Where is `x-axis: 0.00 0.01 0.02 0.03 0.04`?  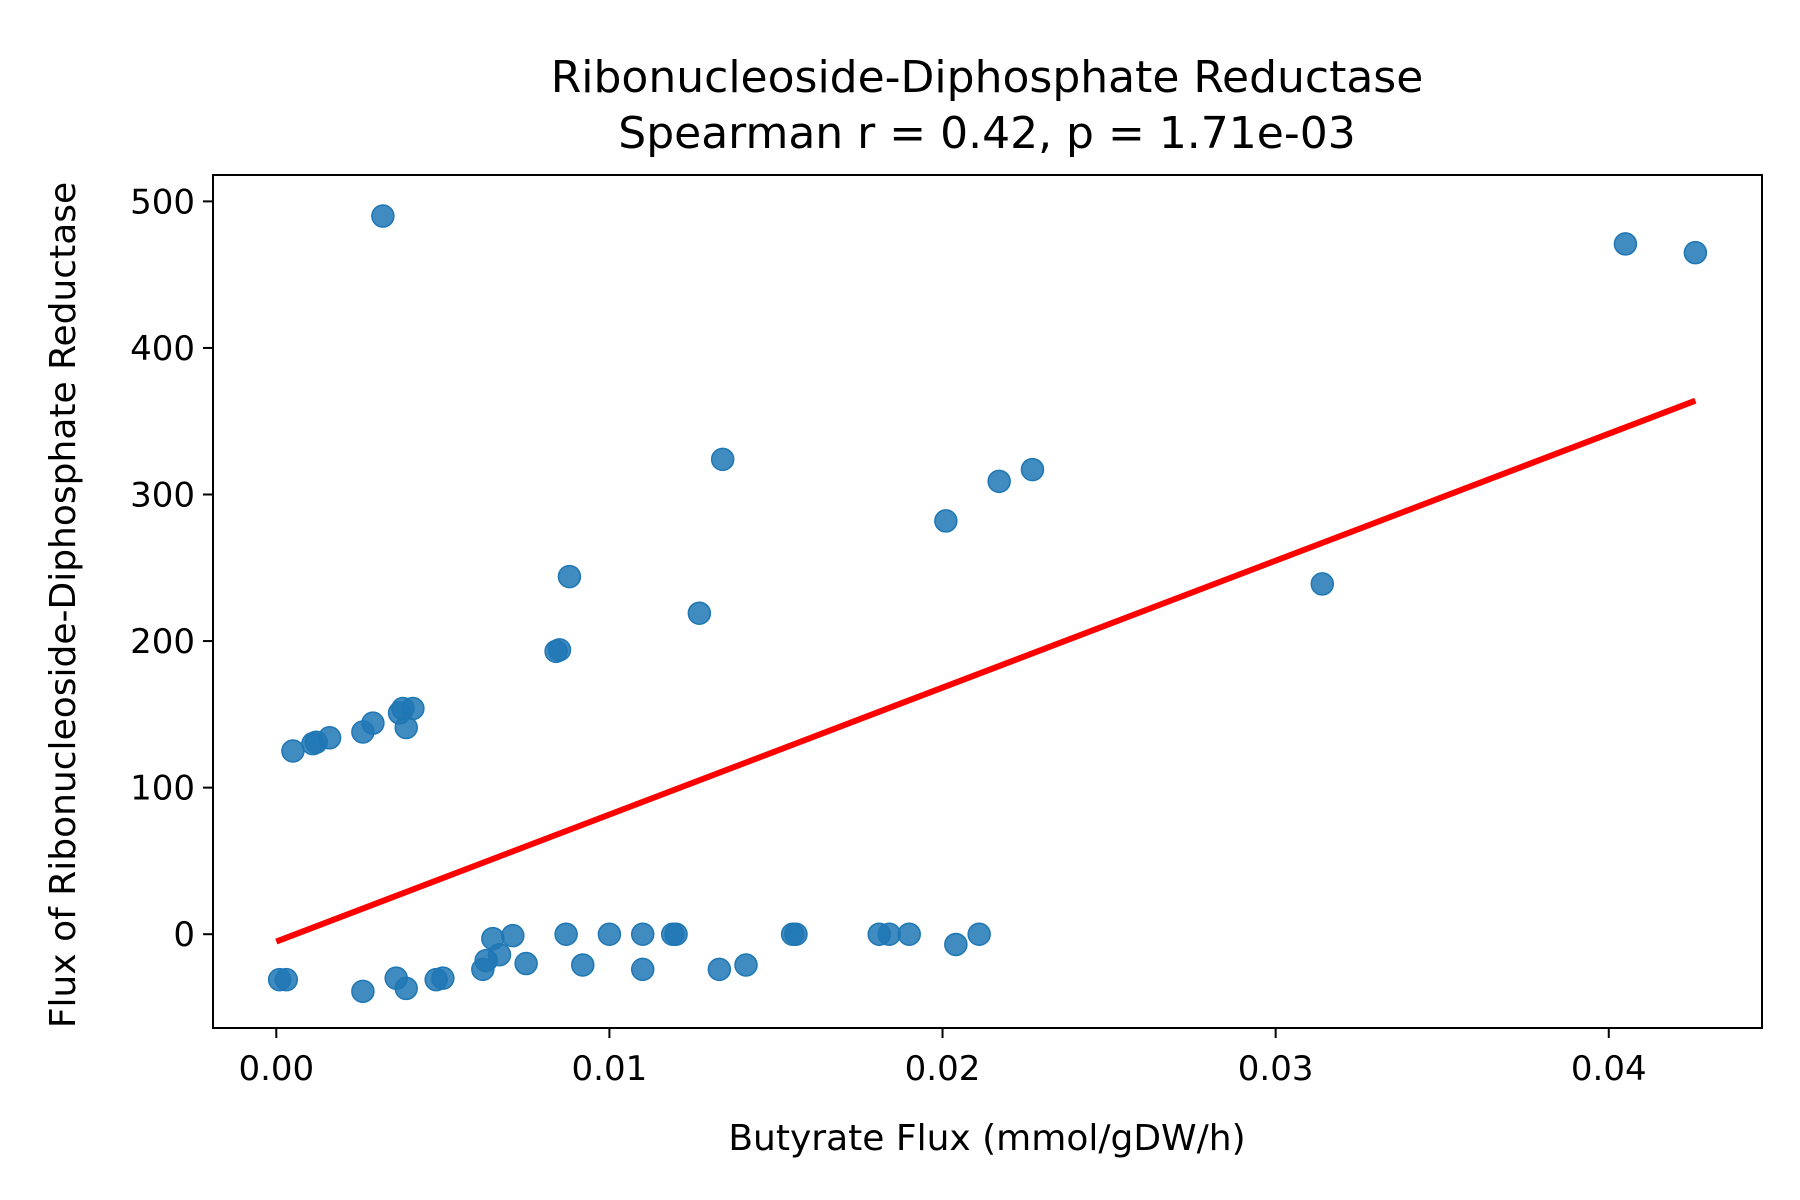
x-axis: 0.00 0.01 0.02 0.03 0.04 is located at coordinates (942, 1058).